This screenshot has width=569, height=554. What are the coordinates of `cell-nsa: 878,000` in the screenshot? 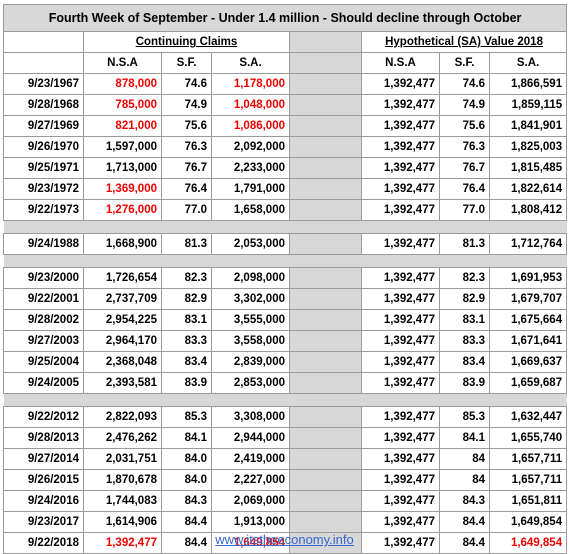 It's located at (122, 84).